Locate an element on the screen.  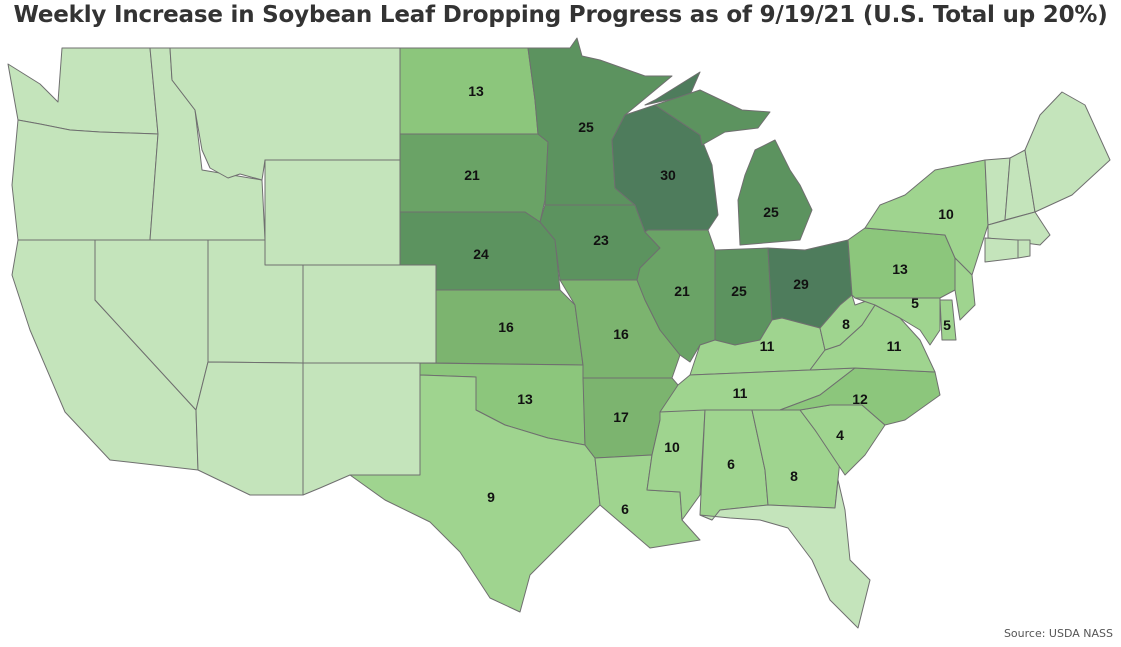
state-mi is located at coordinates (775, 192).